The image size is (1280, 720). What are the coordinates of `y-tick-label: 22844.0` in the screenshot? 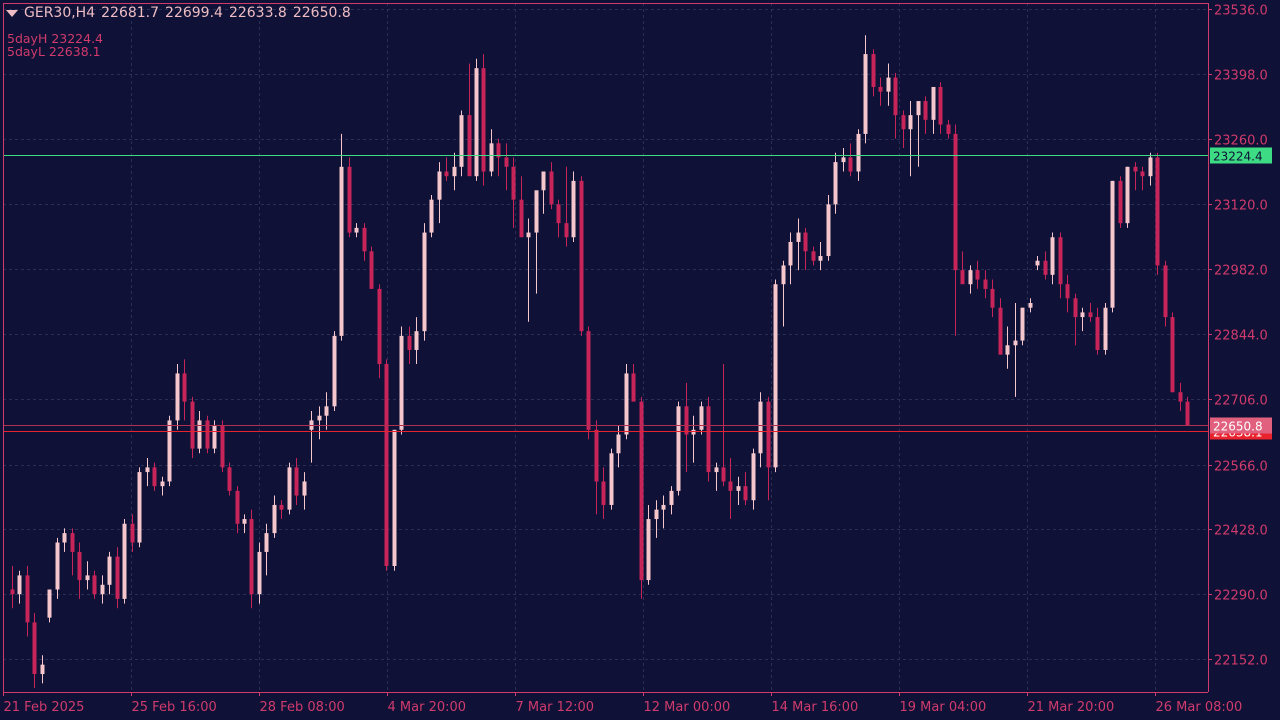 It's located at (1241, 336).